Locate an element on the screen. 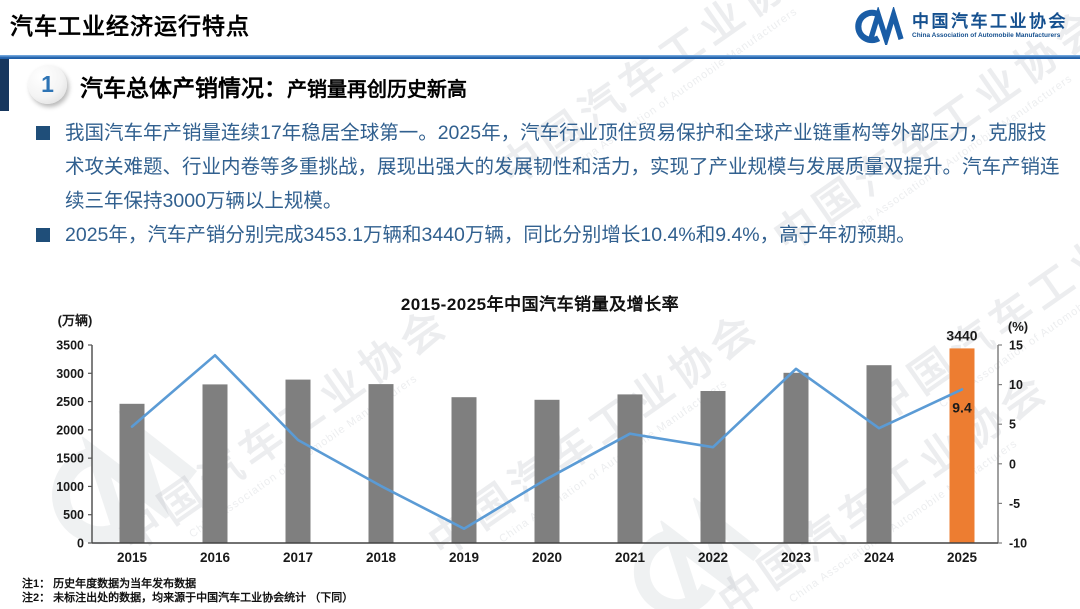 The image size is (1080, 609). right-tick-label: 15 is located at coordinates (1016, 346).